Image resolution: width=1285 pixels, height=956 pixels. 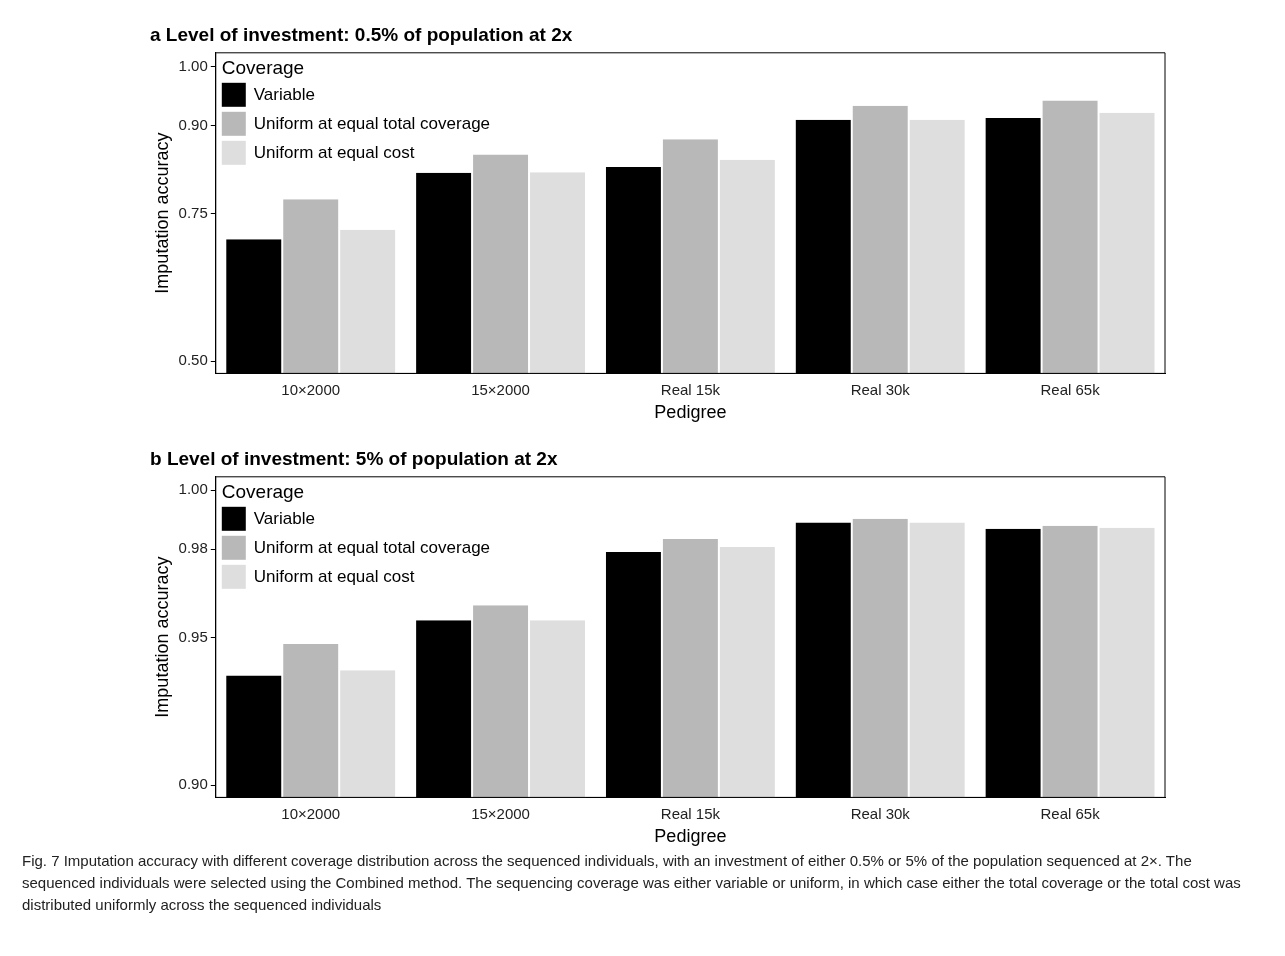 What do you see at coordinates (361, 34) in the screenshot?
I see `chart-title: a Level of investment: 0.5% of population at 2x` at bounding box center [361, 34].